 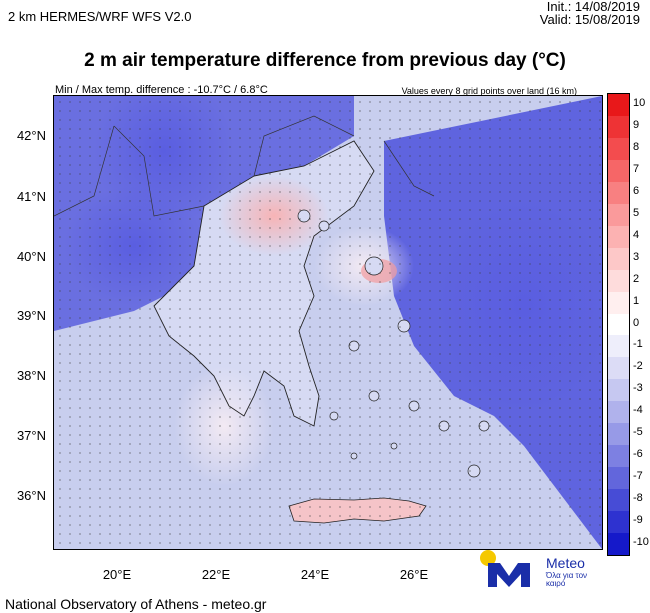 What do you see at coordinates (31, 256) in the screenshot?
I see `lat-label-40: 40°N` at bounding box center [31, 256].